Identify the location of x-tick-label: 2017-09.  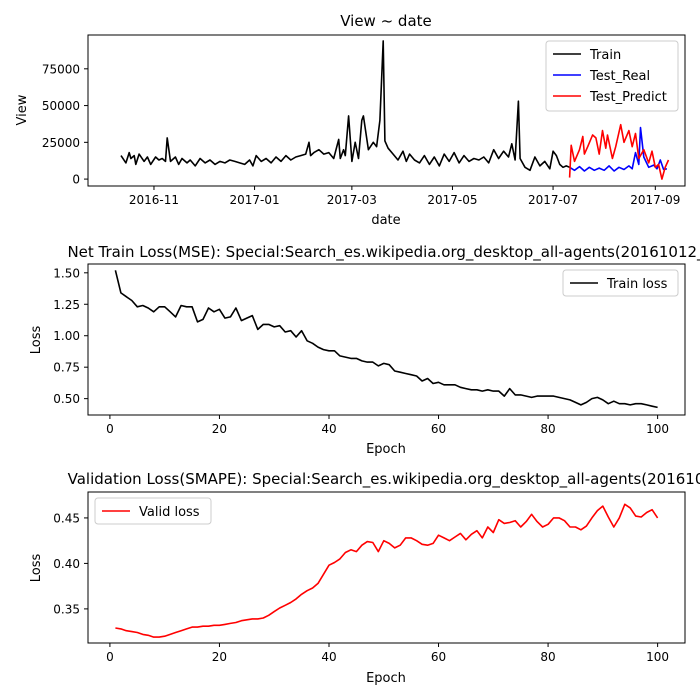
(655, 200).